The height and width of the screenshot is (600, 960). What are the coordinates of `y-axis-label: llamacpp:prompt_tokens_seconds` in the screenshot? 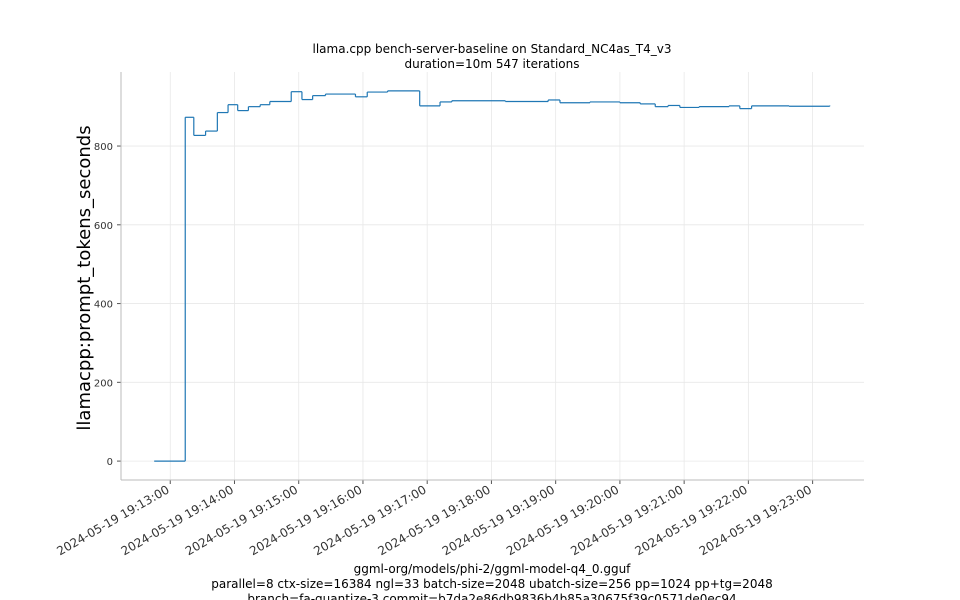 It's located at (84, 277).